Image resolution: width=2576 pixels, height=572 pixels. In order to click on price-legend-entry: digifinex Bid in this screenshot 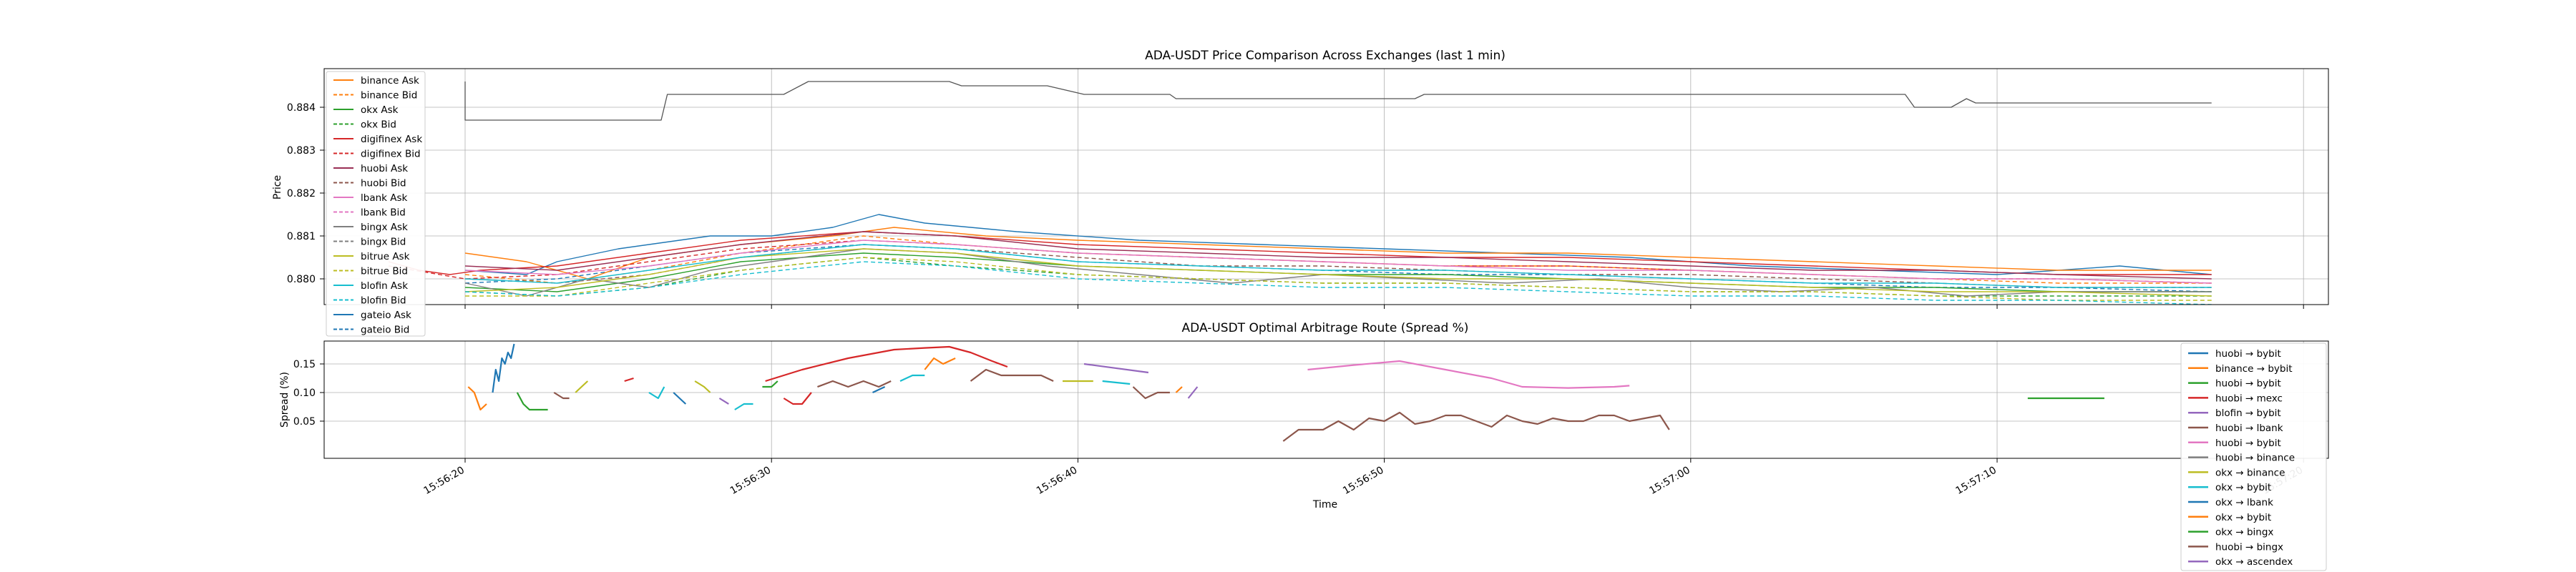, I will do `click(391, 154)`.